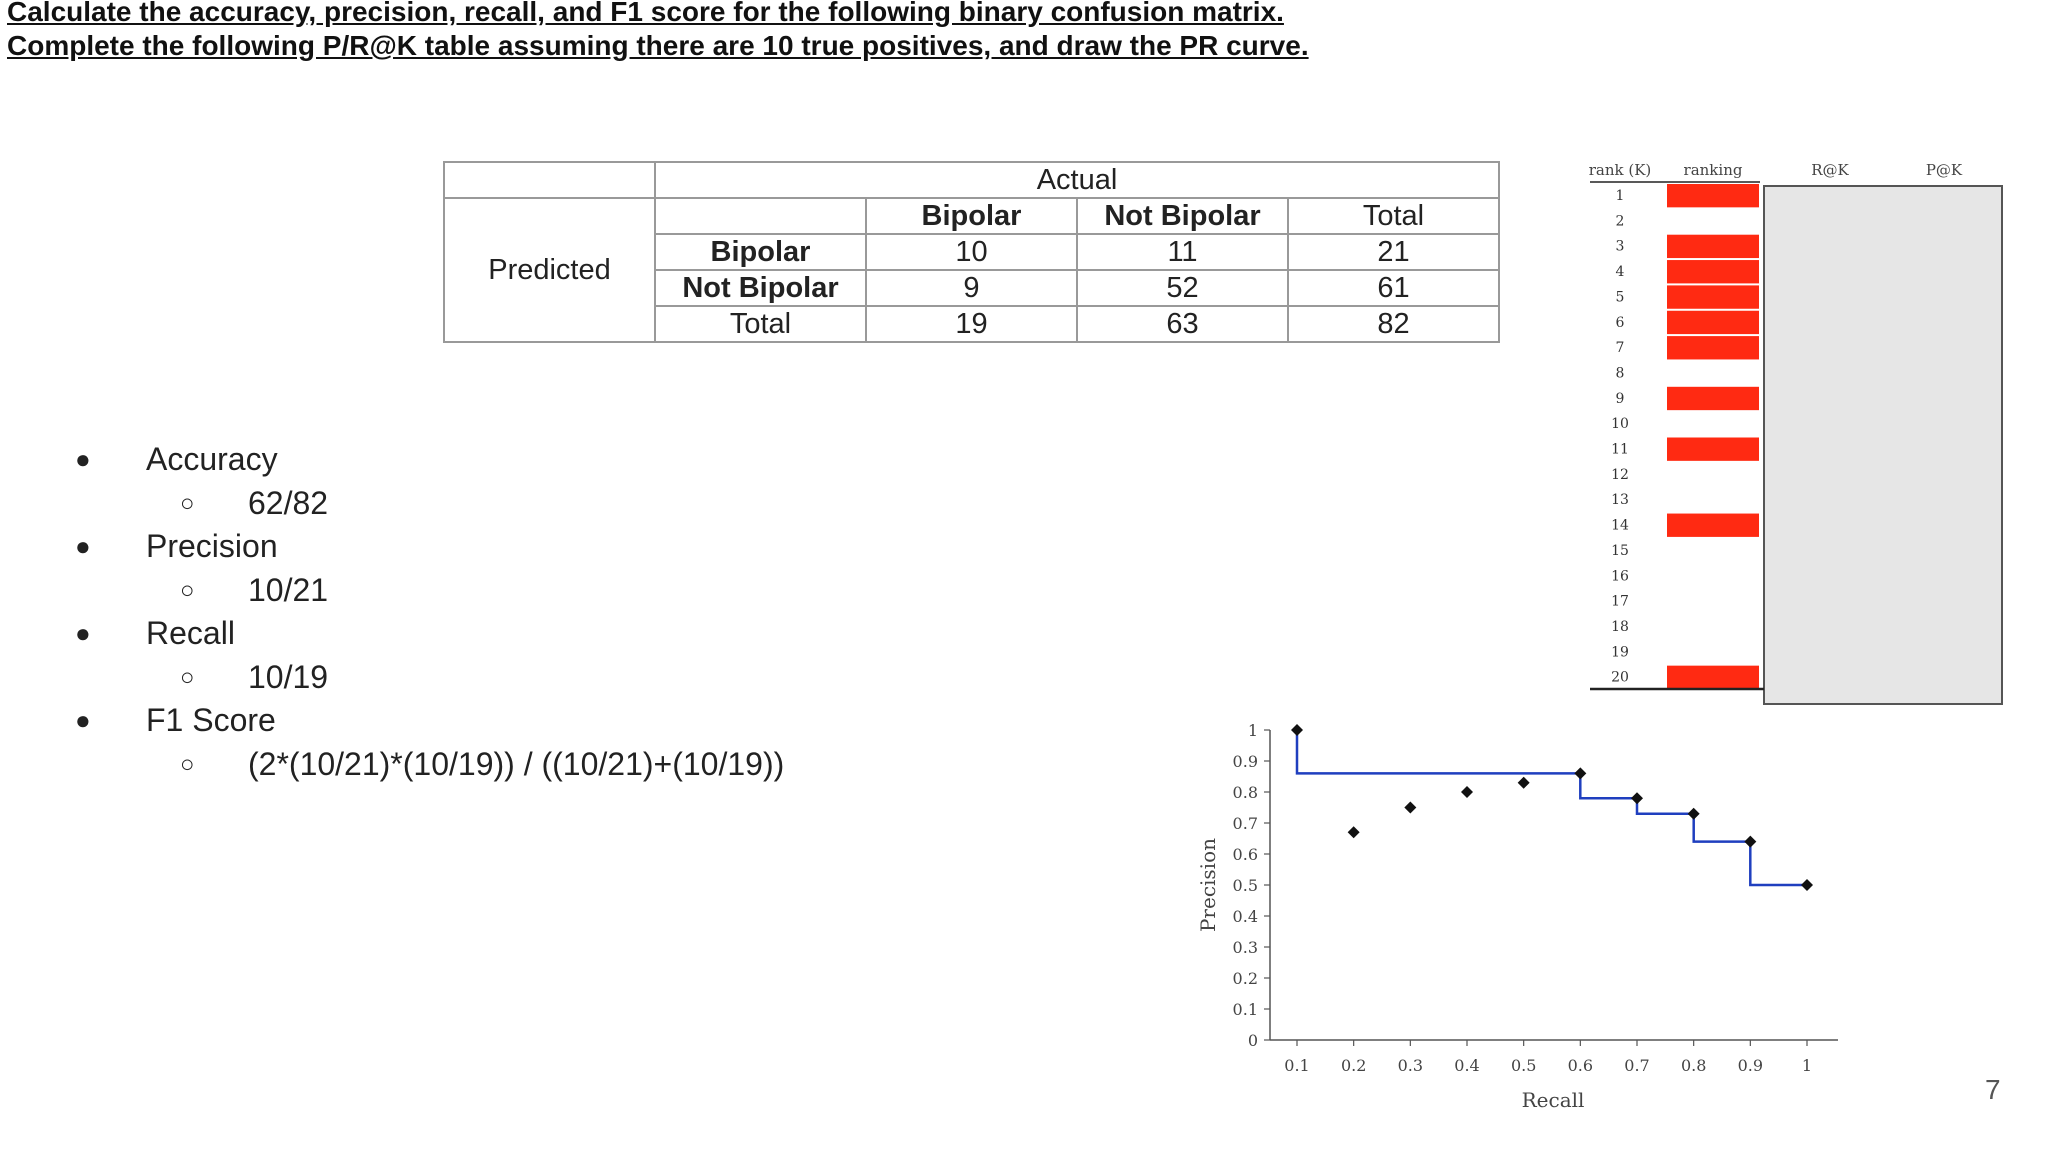  What do you see at coordinates (1253, 1040) in the screenshot?
I see `y-tick-label: 0` at bounding box center [1253, 1040].